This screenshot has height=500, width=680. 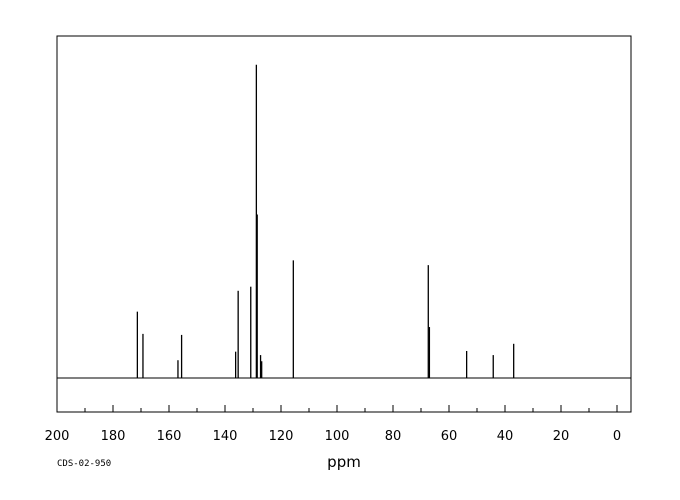 What do you see at coordinates (449, 436) in the screenshot?
I see `x-tick-label: 60` at bounding box center [449, 436].